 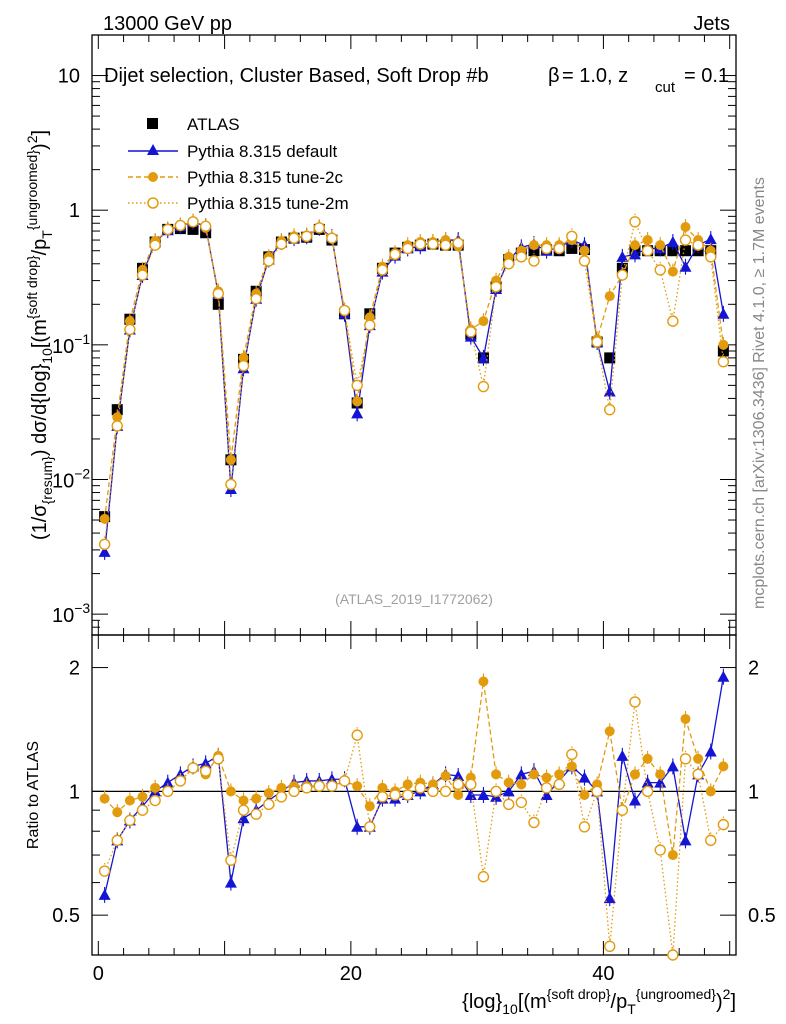 I want to click on ratio-y-tick-label: 1, so click(x=74, y=792).